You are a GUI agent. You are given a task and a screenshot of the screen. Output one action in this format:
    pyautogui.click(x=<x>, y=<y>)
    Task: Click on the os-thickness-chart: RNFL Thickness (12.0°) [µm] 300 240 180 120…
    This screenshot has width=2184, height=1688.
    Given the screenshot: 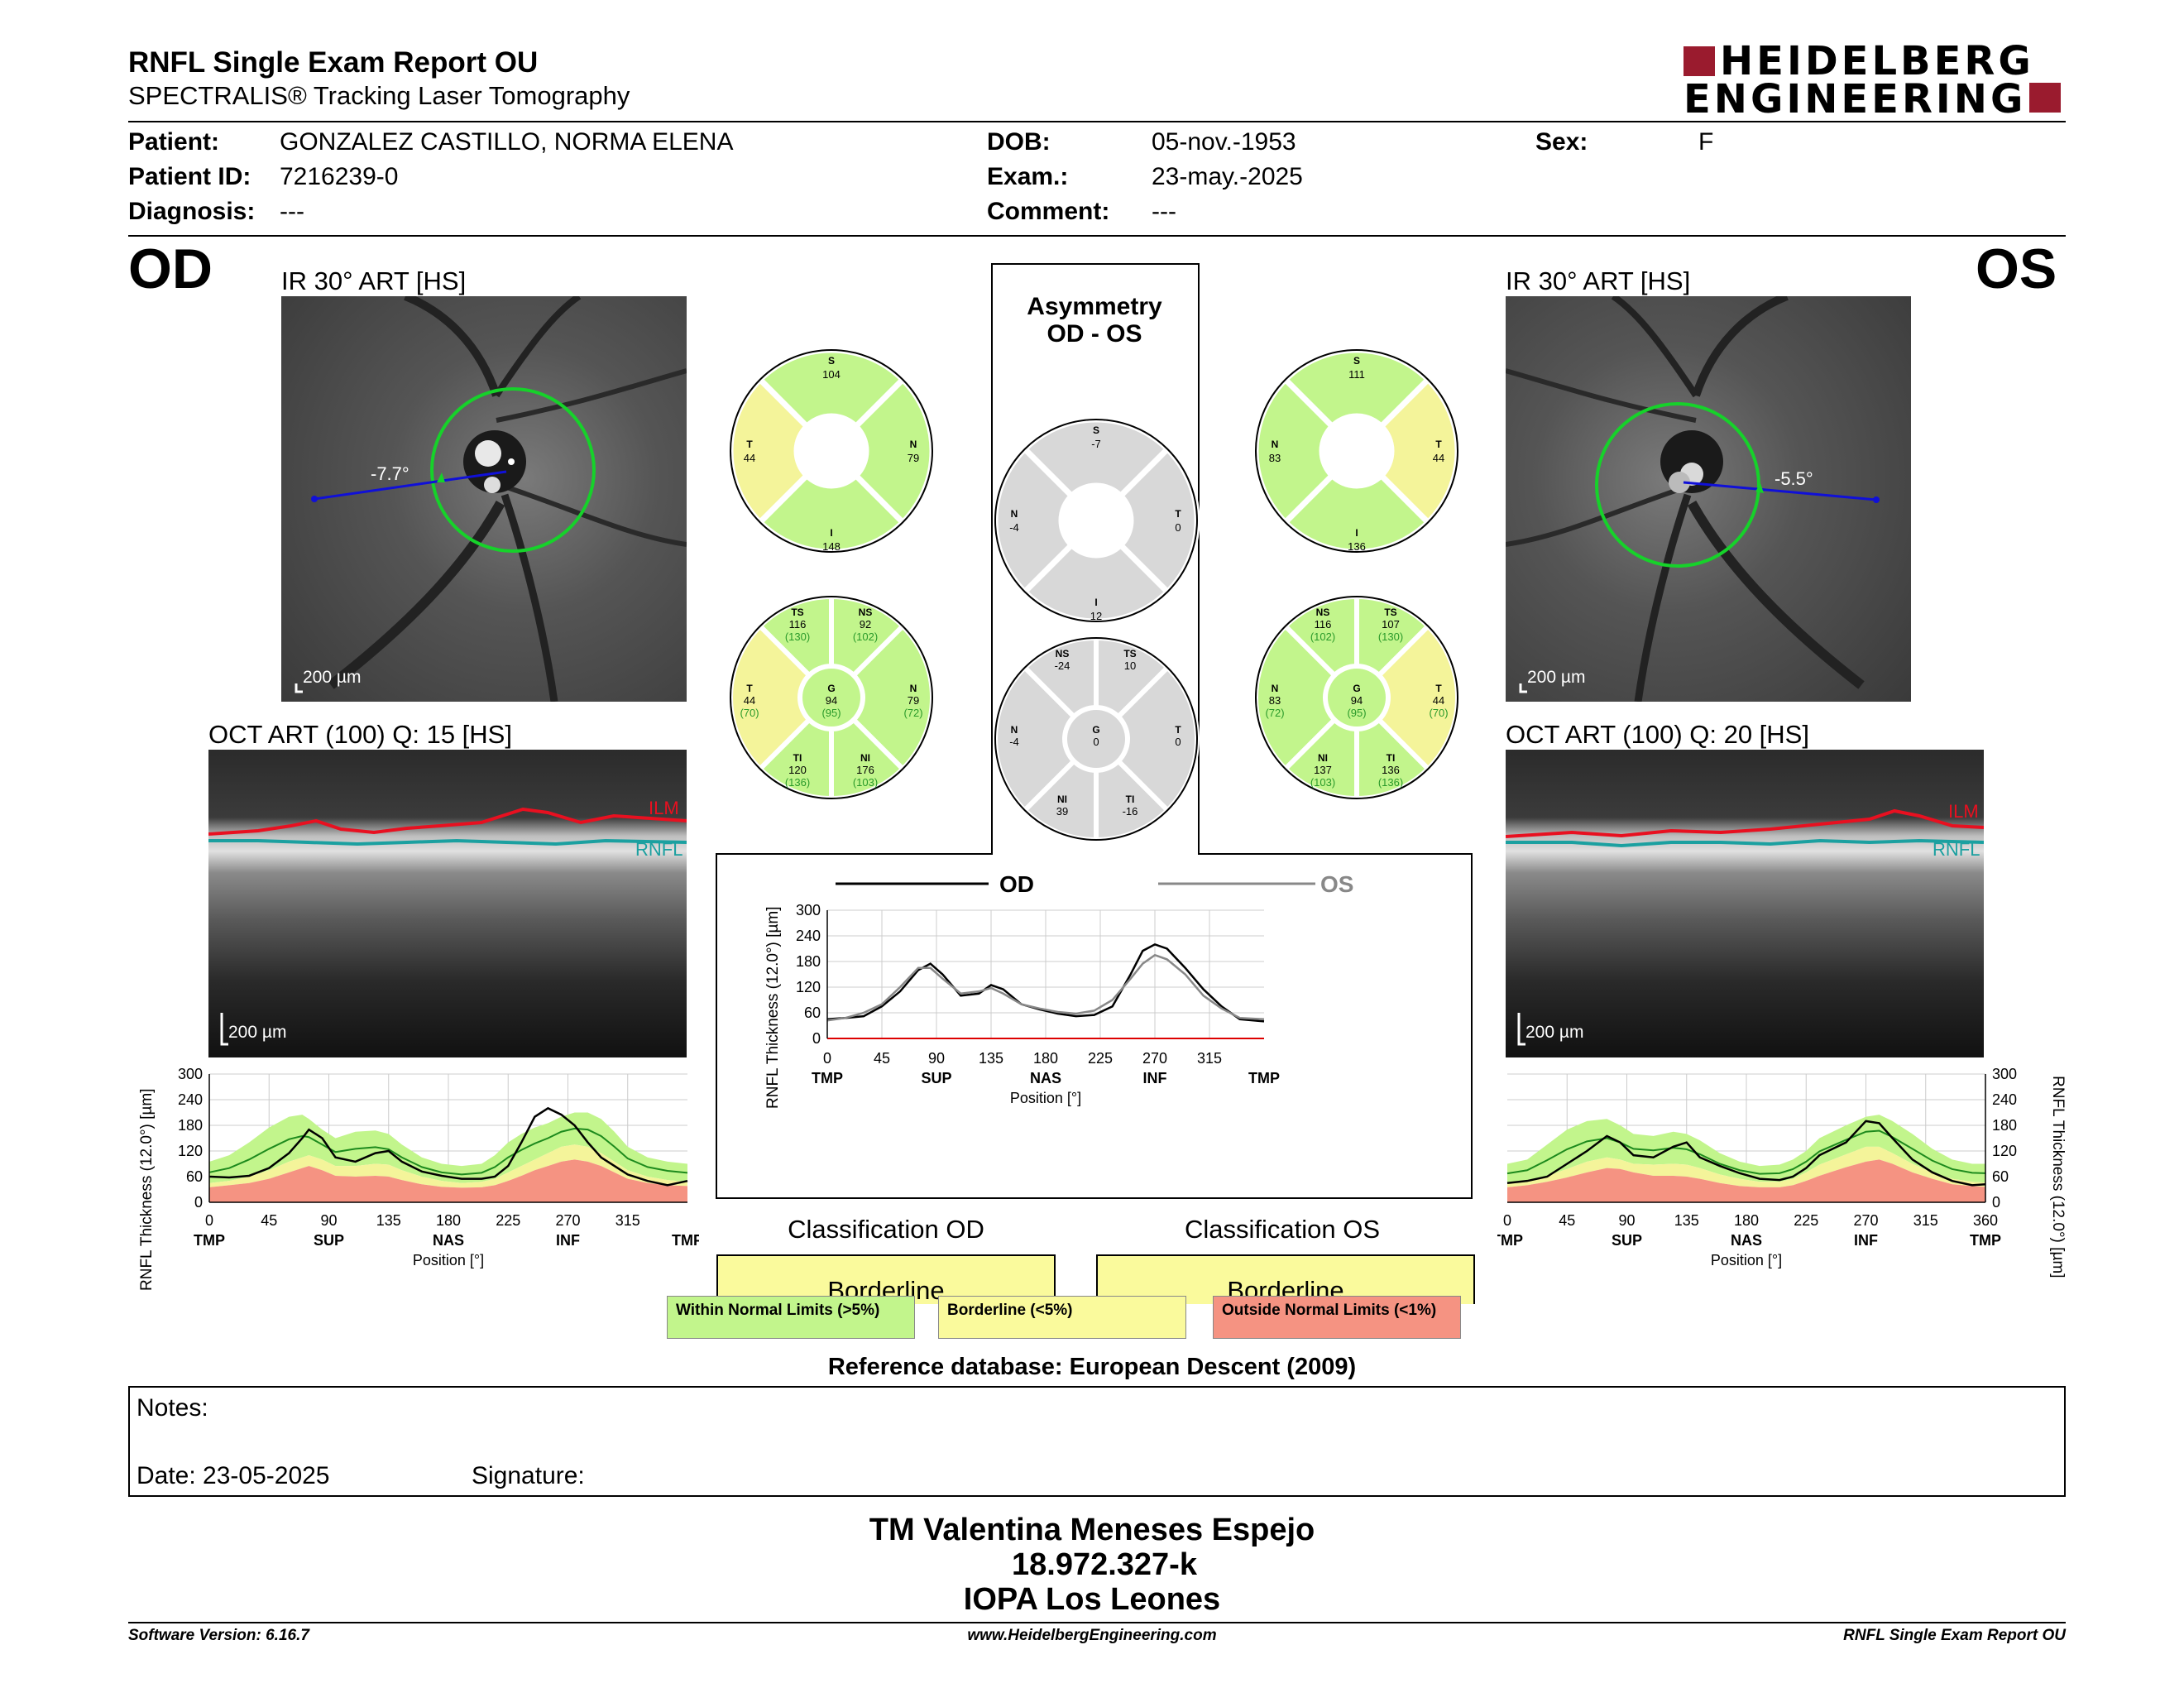 What is the action you would take?
    pyautogui.click(x=1782, y=1172)
    